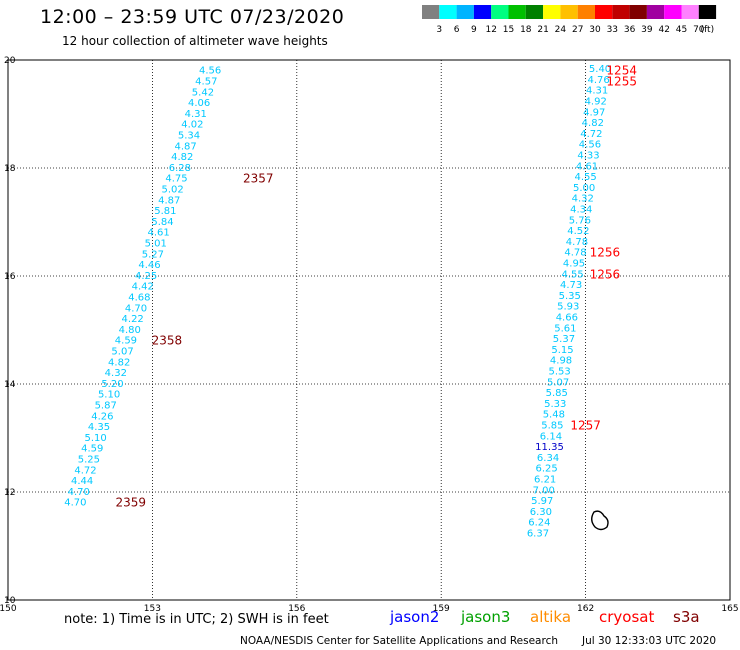 The image size is (740, 650). What do you see at coordinates (441, 609) in the screenshot?
I see `longitude-tick-label: 159` at bounding box center [441, 609].